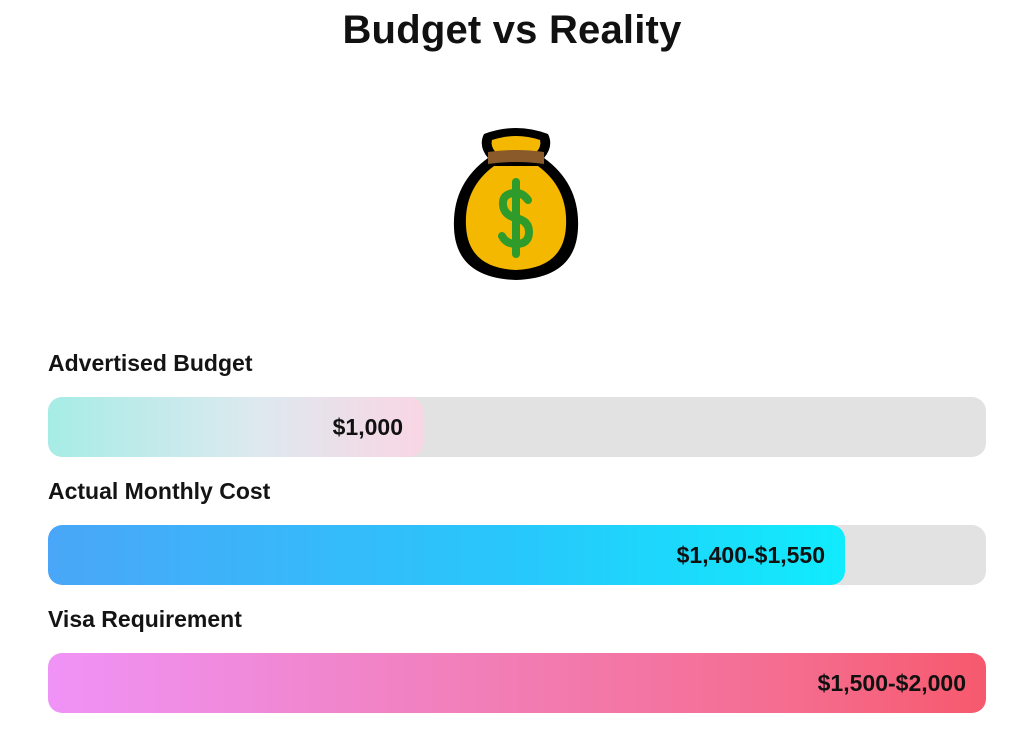 The width and height of the screenshot is (1024, 750). Describe the element at coordinates (750, 555) in the screenshot. I see `data-label: $1,400-$1,550` at that location.